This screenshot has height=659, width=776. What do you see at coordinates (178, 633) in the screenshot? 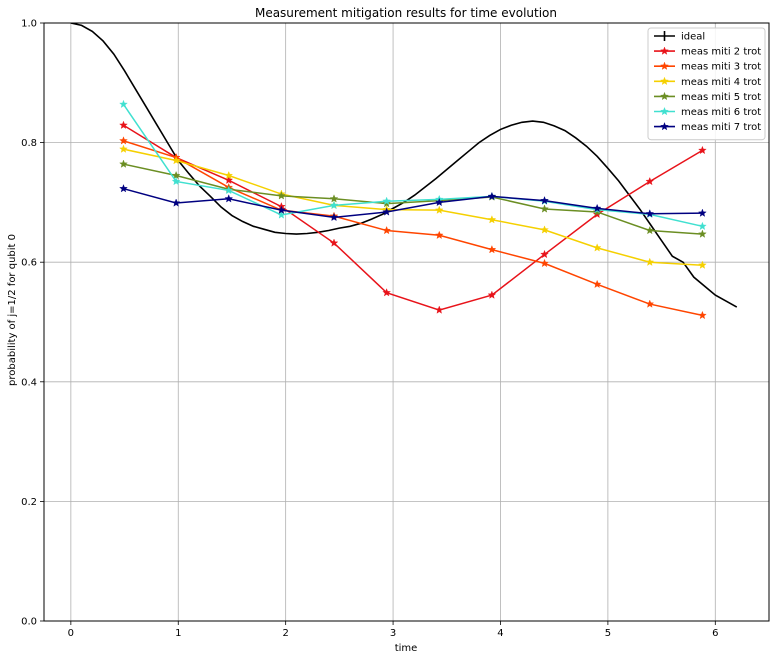
I see `x-tick-label: 1` at bounding box center [178, 633].